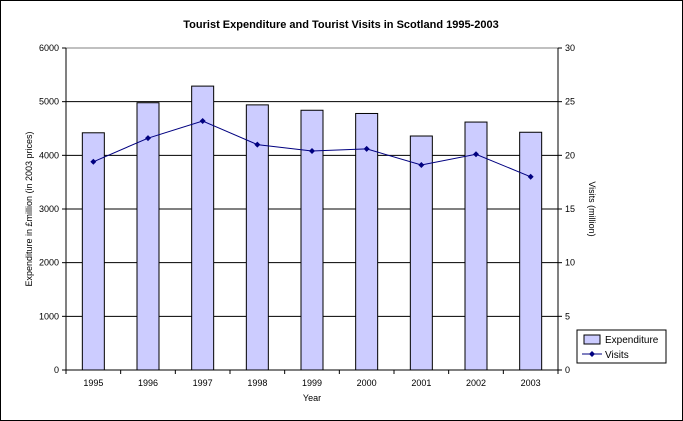 This screenshot has height=421, width=683. Describe the element at coordinates (257, 383) in the screenshot. I see `x-tick-label: 1998` at that location.